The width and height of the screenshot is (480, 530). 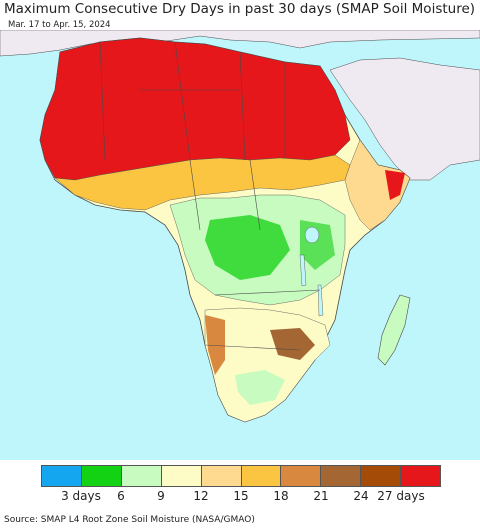 I want to click on legend-tick-label: 27 days, so click(x=401, y=496).